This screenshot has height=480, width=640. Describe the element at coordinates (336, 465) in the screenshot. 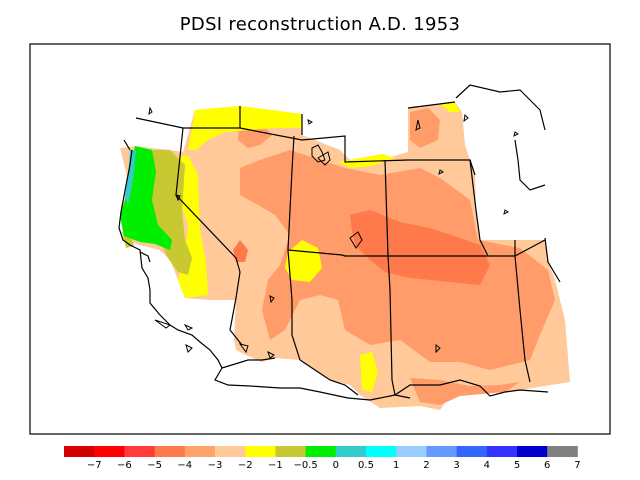

I see `legend-tick-label: 0` at that location.